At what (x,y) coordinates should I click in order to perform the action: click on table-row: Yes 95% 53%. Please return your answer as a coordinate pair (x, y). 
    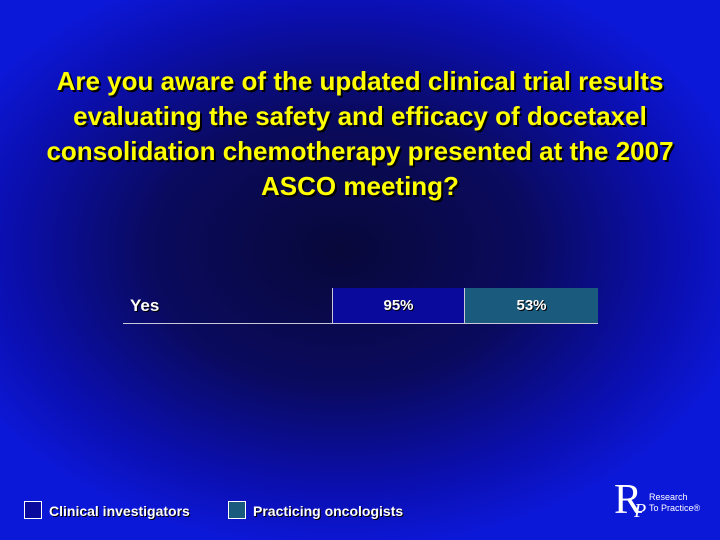
    Looking at the image, I should click on (360, 306).